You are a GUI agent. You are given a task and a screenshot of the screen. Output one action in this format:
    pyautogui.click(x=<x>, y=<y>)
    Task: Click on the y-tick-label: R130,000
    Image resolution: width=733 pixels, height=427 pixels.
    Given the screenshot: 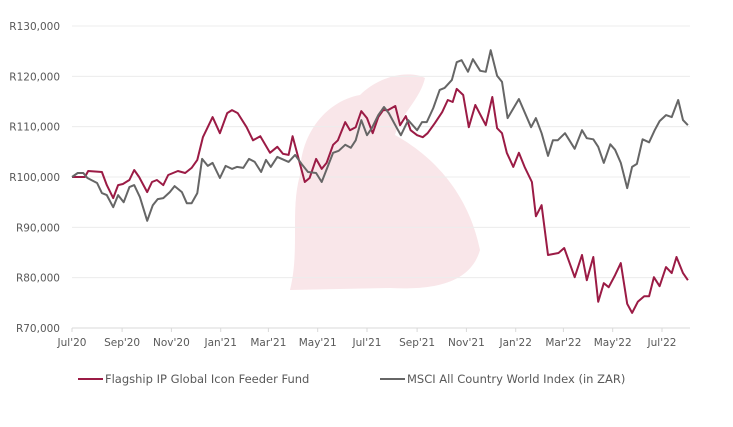 What is the action you would take?
    pyautogui.click(x=34, y=27)
    